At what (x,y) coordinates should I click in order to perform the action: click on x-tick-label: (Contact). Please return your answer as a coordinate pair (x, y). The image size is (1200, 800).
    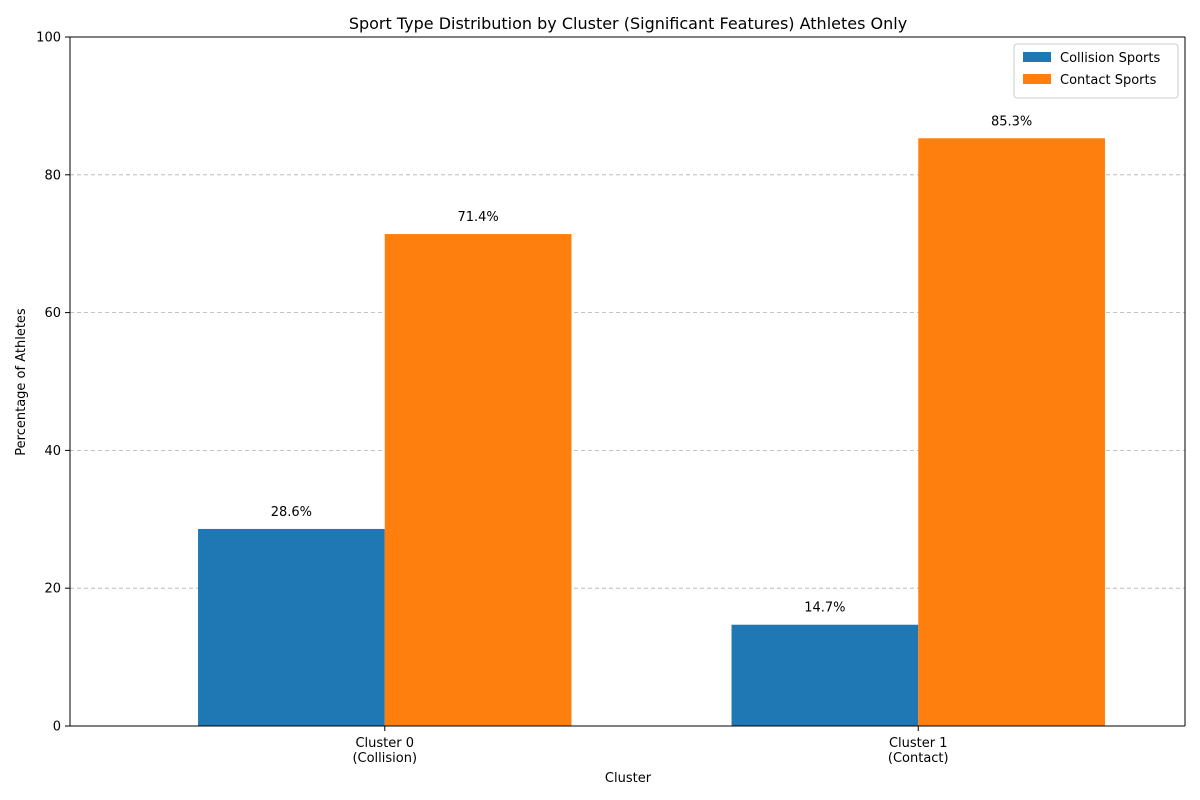
    Looking at the image, I should click on (918, 758).